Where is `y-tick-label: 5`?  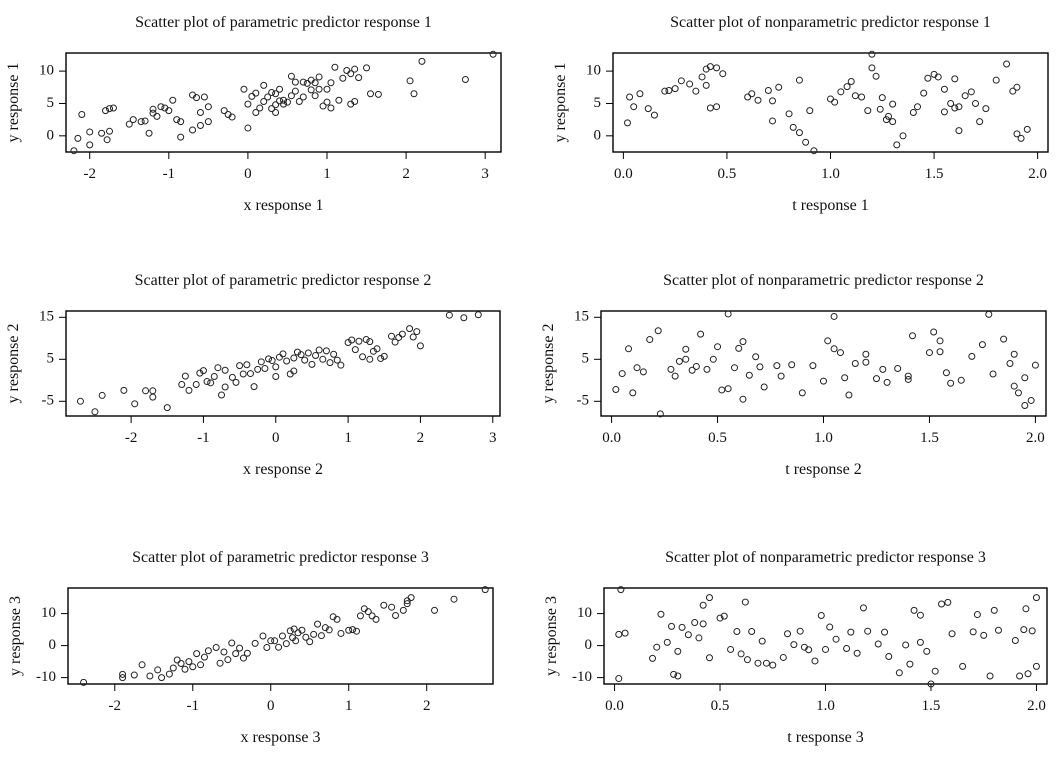
y-tick-label: 5 is located at coordinates (51, 359).